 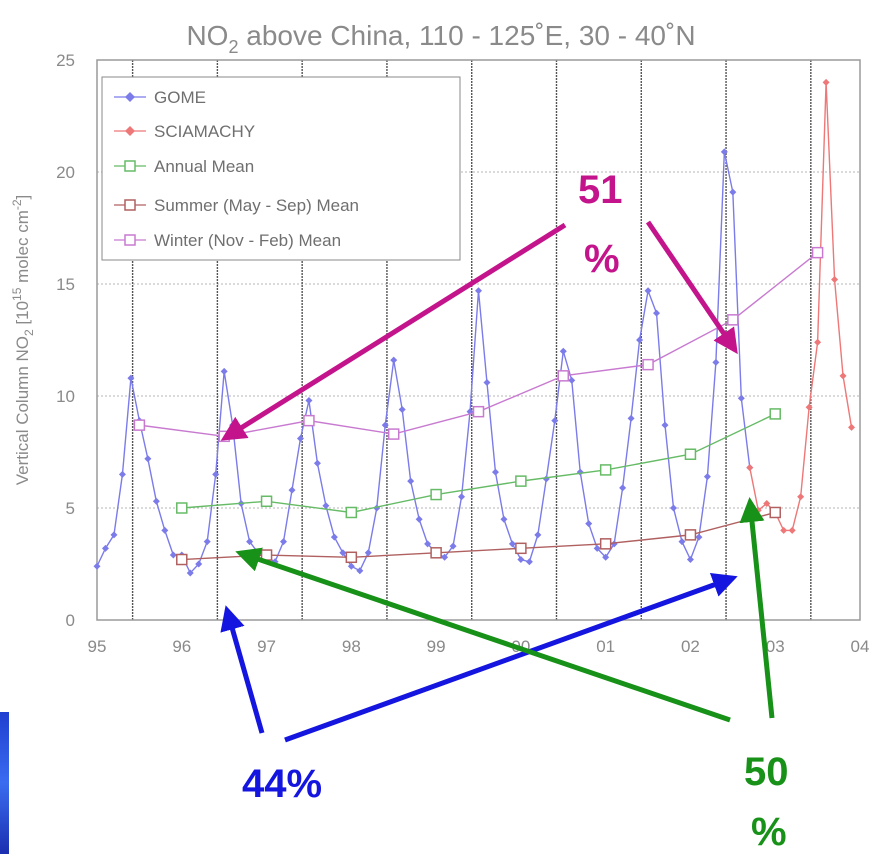 I want to click on y-tick-label: 10, so click(x=65, y=396).